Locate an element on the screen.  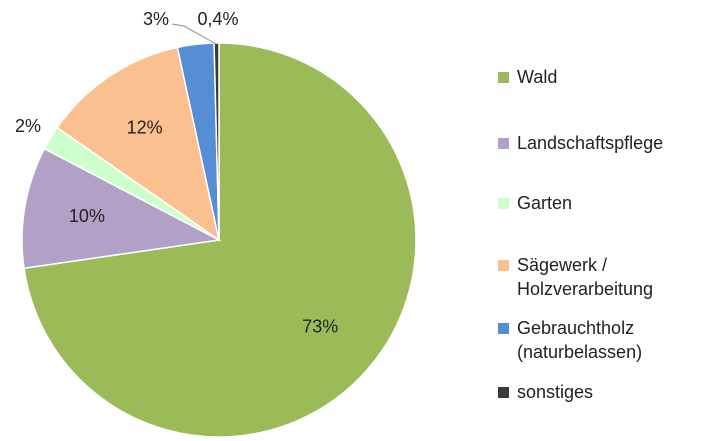
legend-label: Landschaftspflege is located at coordinates (590, 143).